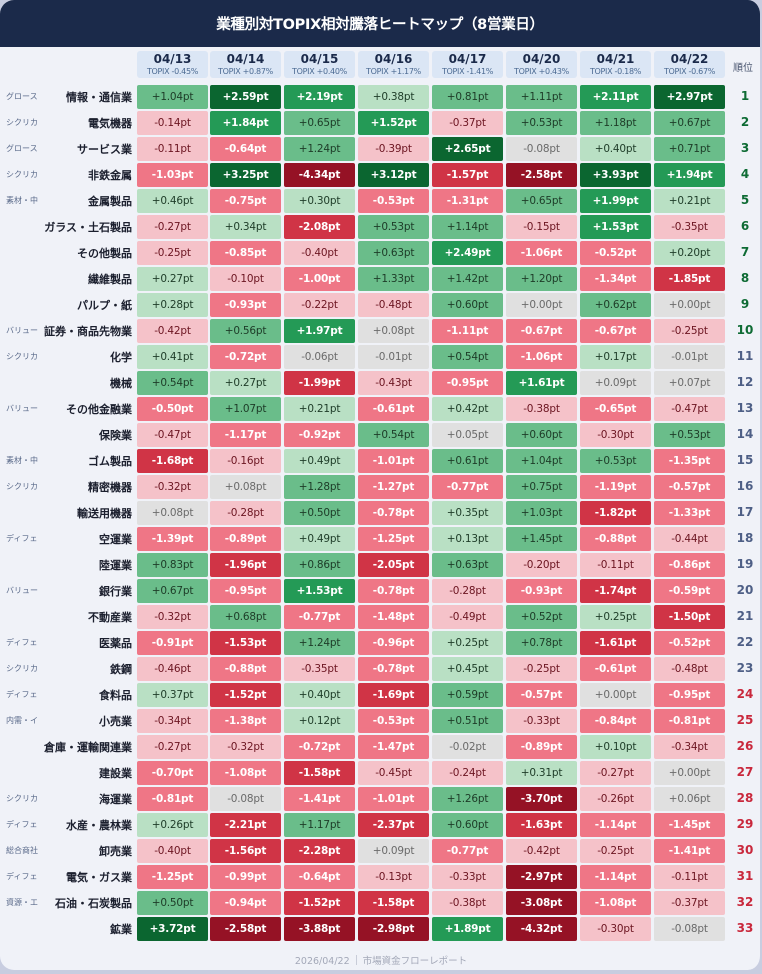  What do you see at coordinates (245, 617) in the screenshot?
I see `heatmap-cell: +0.68pt` at bounding box center [245, 617].